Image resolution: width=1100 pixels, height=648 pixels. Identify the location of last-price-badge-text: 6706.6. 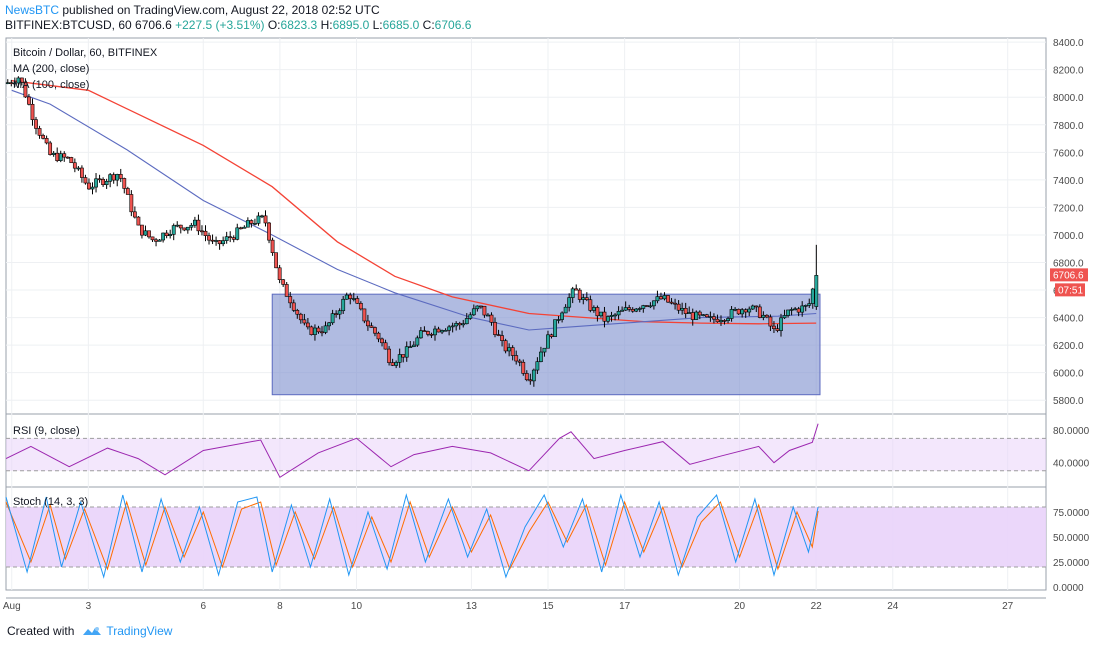
(1068, 275).